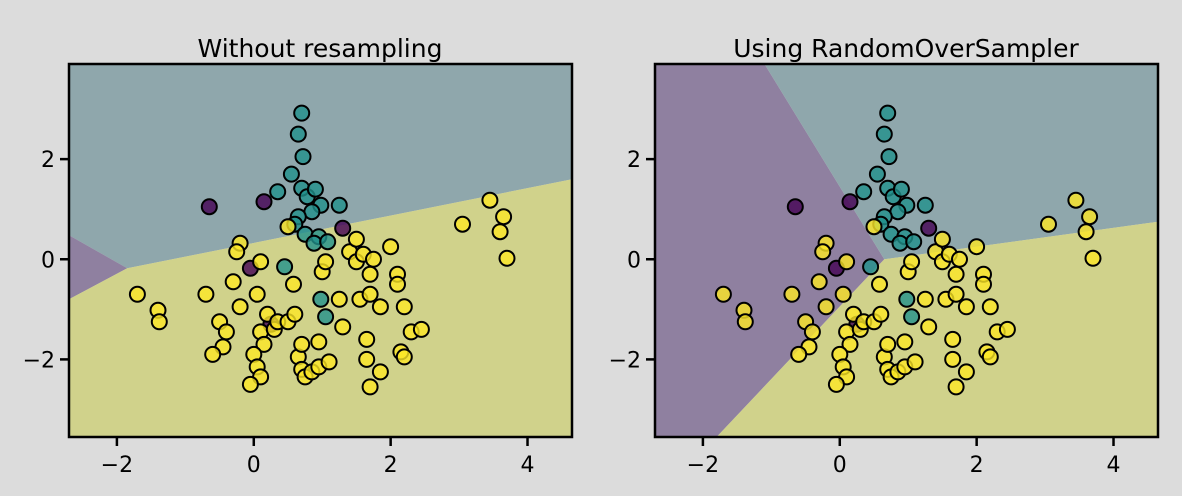  I want to click on chart-title-without-resampling: Without resampling, so click(320, 48).